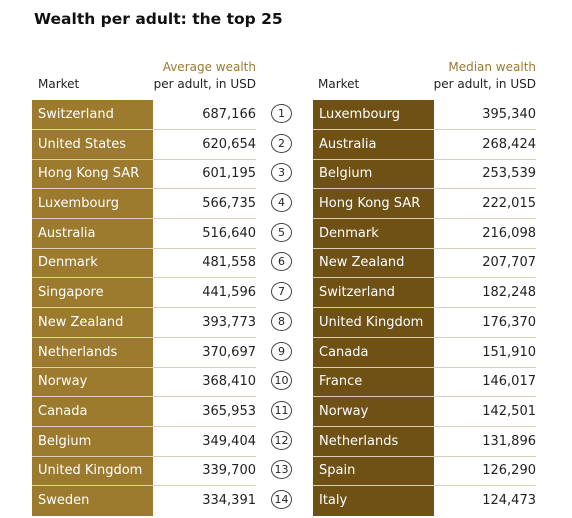 This screenshot has height=518, width=572. What do you see at coordinates (229, 263) in the screenshot?
I see `average-wealth-value: 481,558` at bounding box center [229, 263].